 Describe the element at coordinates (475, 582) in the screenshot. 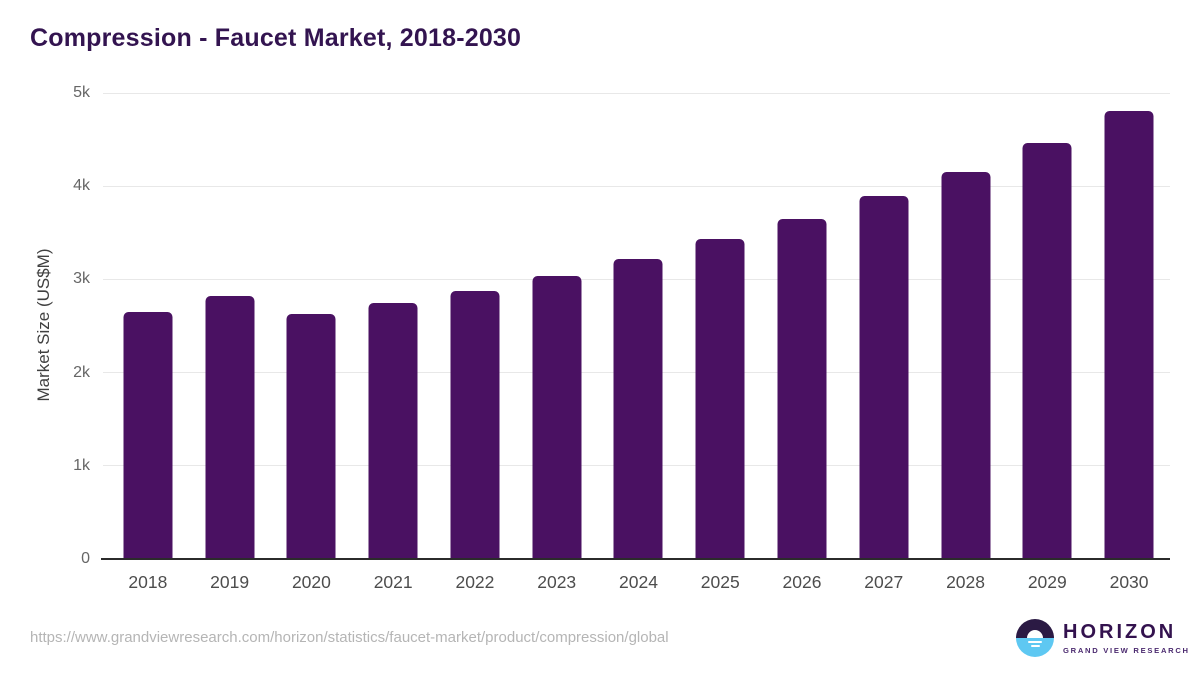

I see `x-tick-label-2022: 2022` at that location.